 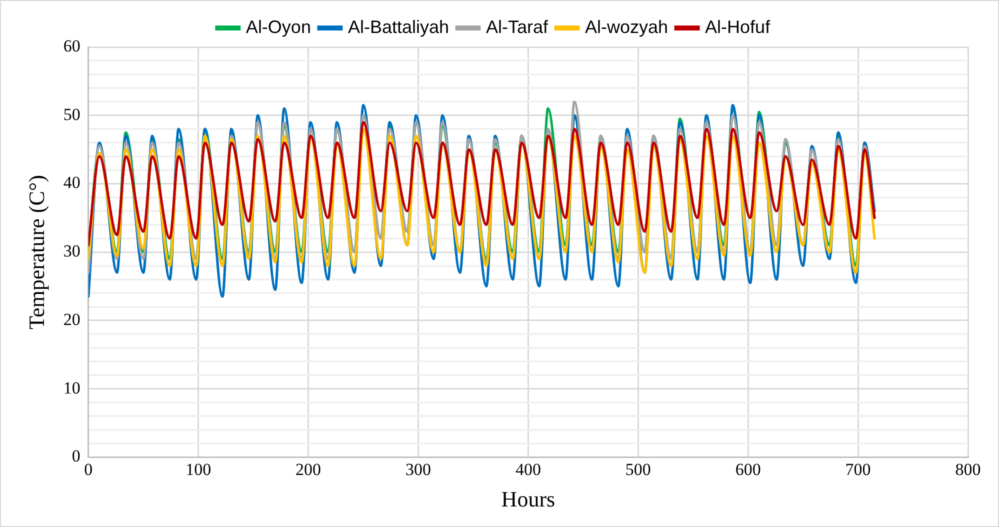 What do you see at coordinates (71, 114) in the screenshot?
I see `y-tick-label: 50` at bounding box center [71, 114].